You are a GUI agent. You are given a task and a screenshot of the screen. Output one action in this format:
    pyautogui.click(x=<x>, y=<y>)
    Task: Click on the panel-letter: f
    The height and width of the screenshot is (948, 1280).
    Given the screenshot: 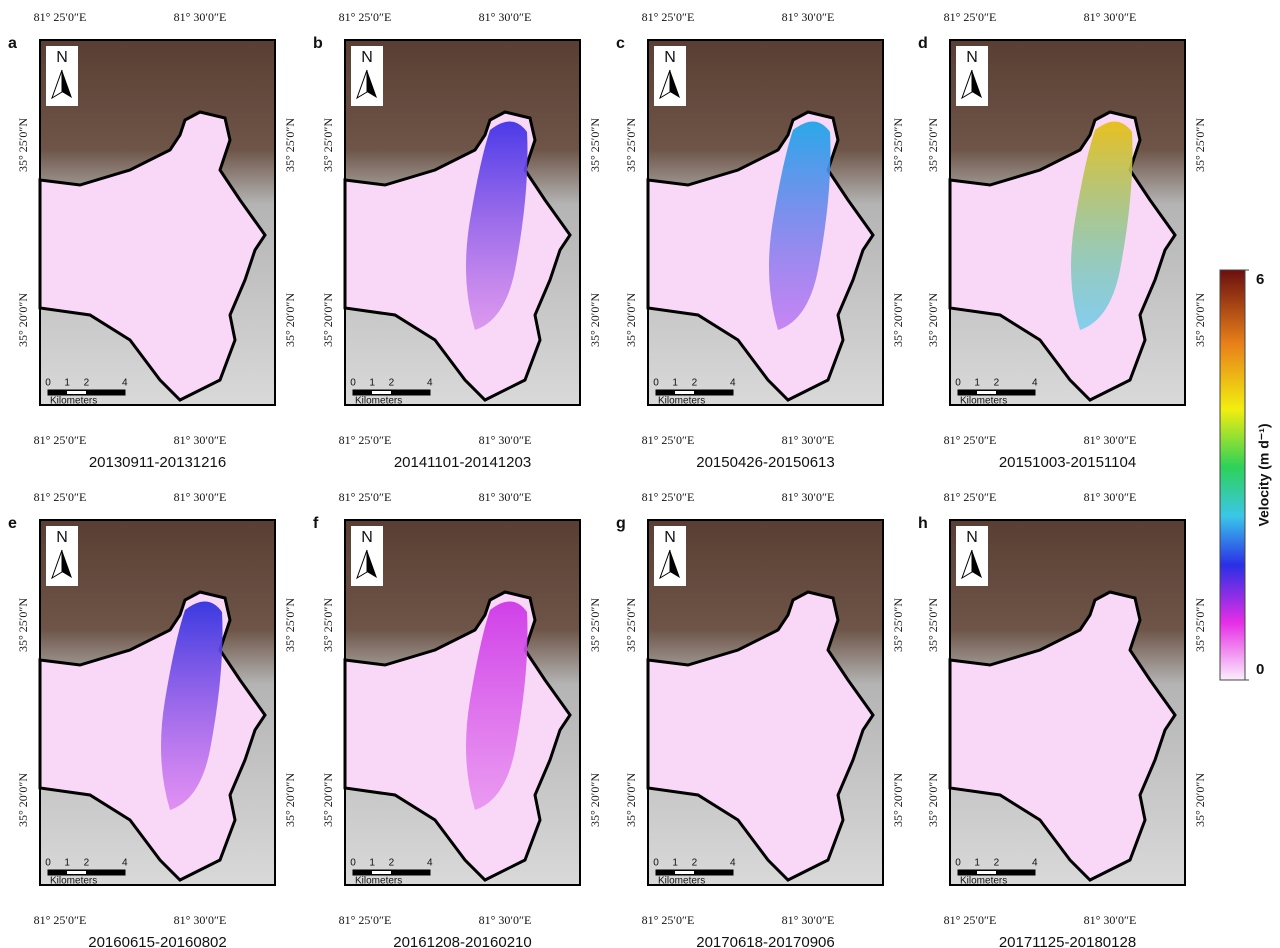 What is the action you would take?
    pyautogui.click(x=316, y=523)
    